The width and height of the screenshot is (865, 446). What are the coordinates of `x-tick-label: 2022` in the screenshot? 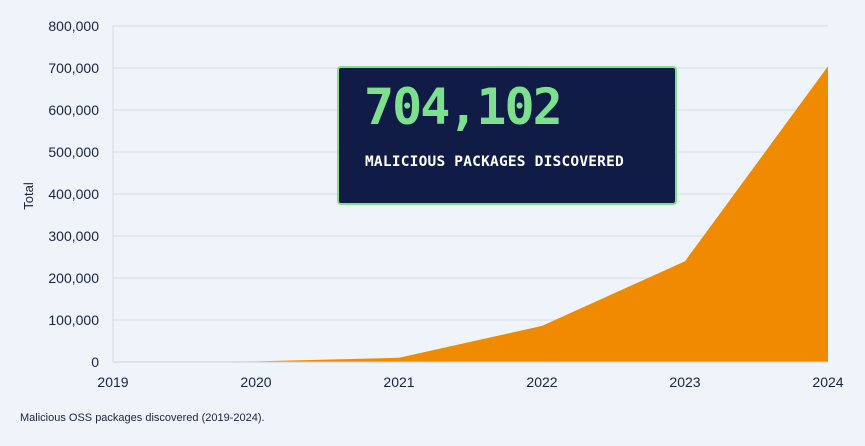 It's located at (541, 382).